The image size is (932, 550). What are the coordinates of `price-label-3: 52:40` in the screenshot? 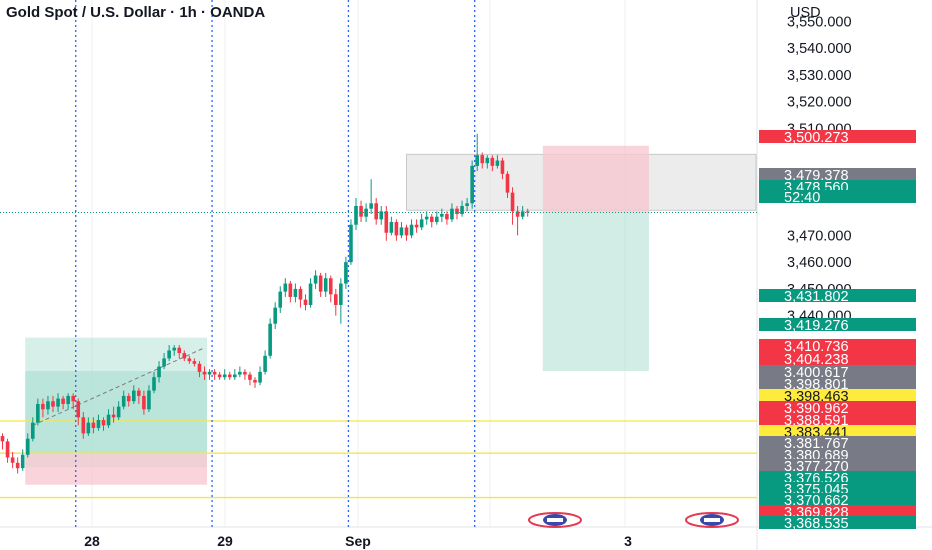 It's located at (837, 198).